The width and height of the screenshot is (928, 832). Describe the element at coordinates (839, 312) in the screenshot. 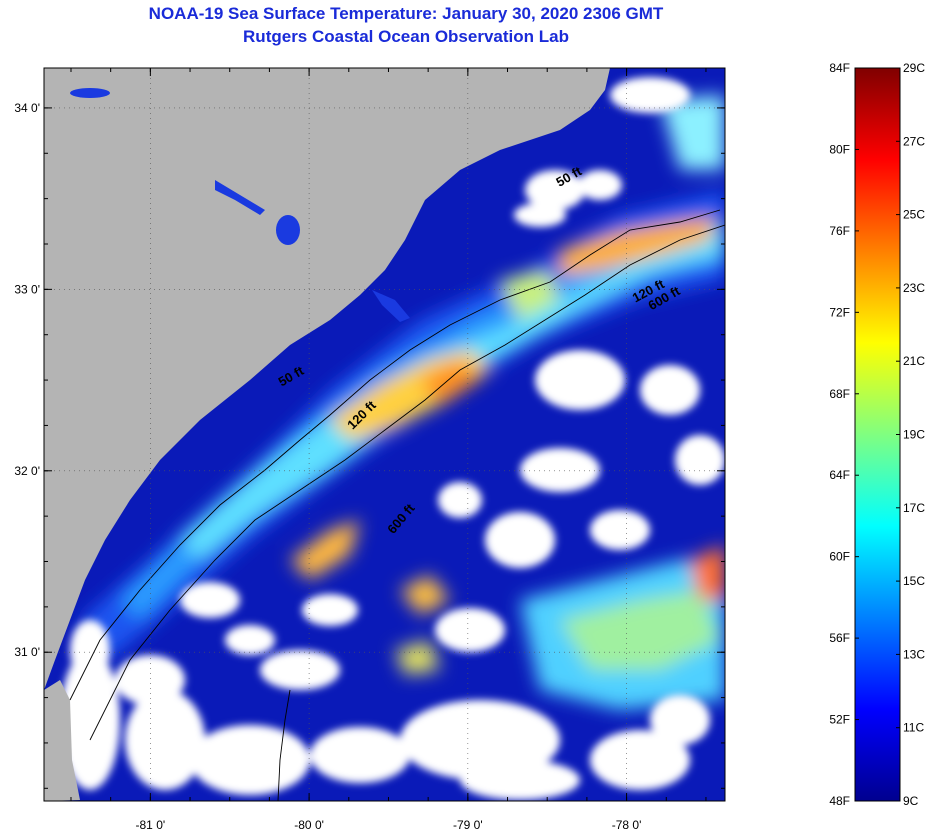

I see `fahrenheit-label: 72F` at that location.